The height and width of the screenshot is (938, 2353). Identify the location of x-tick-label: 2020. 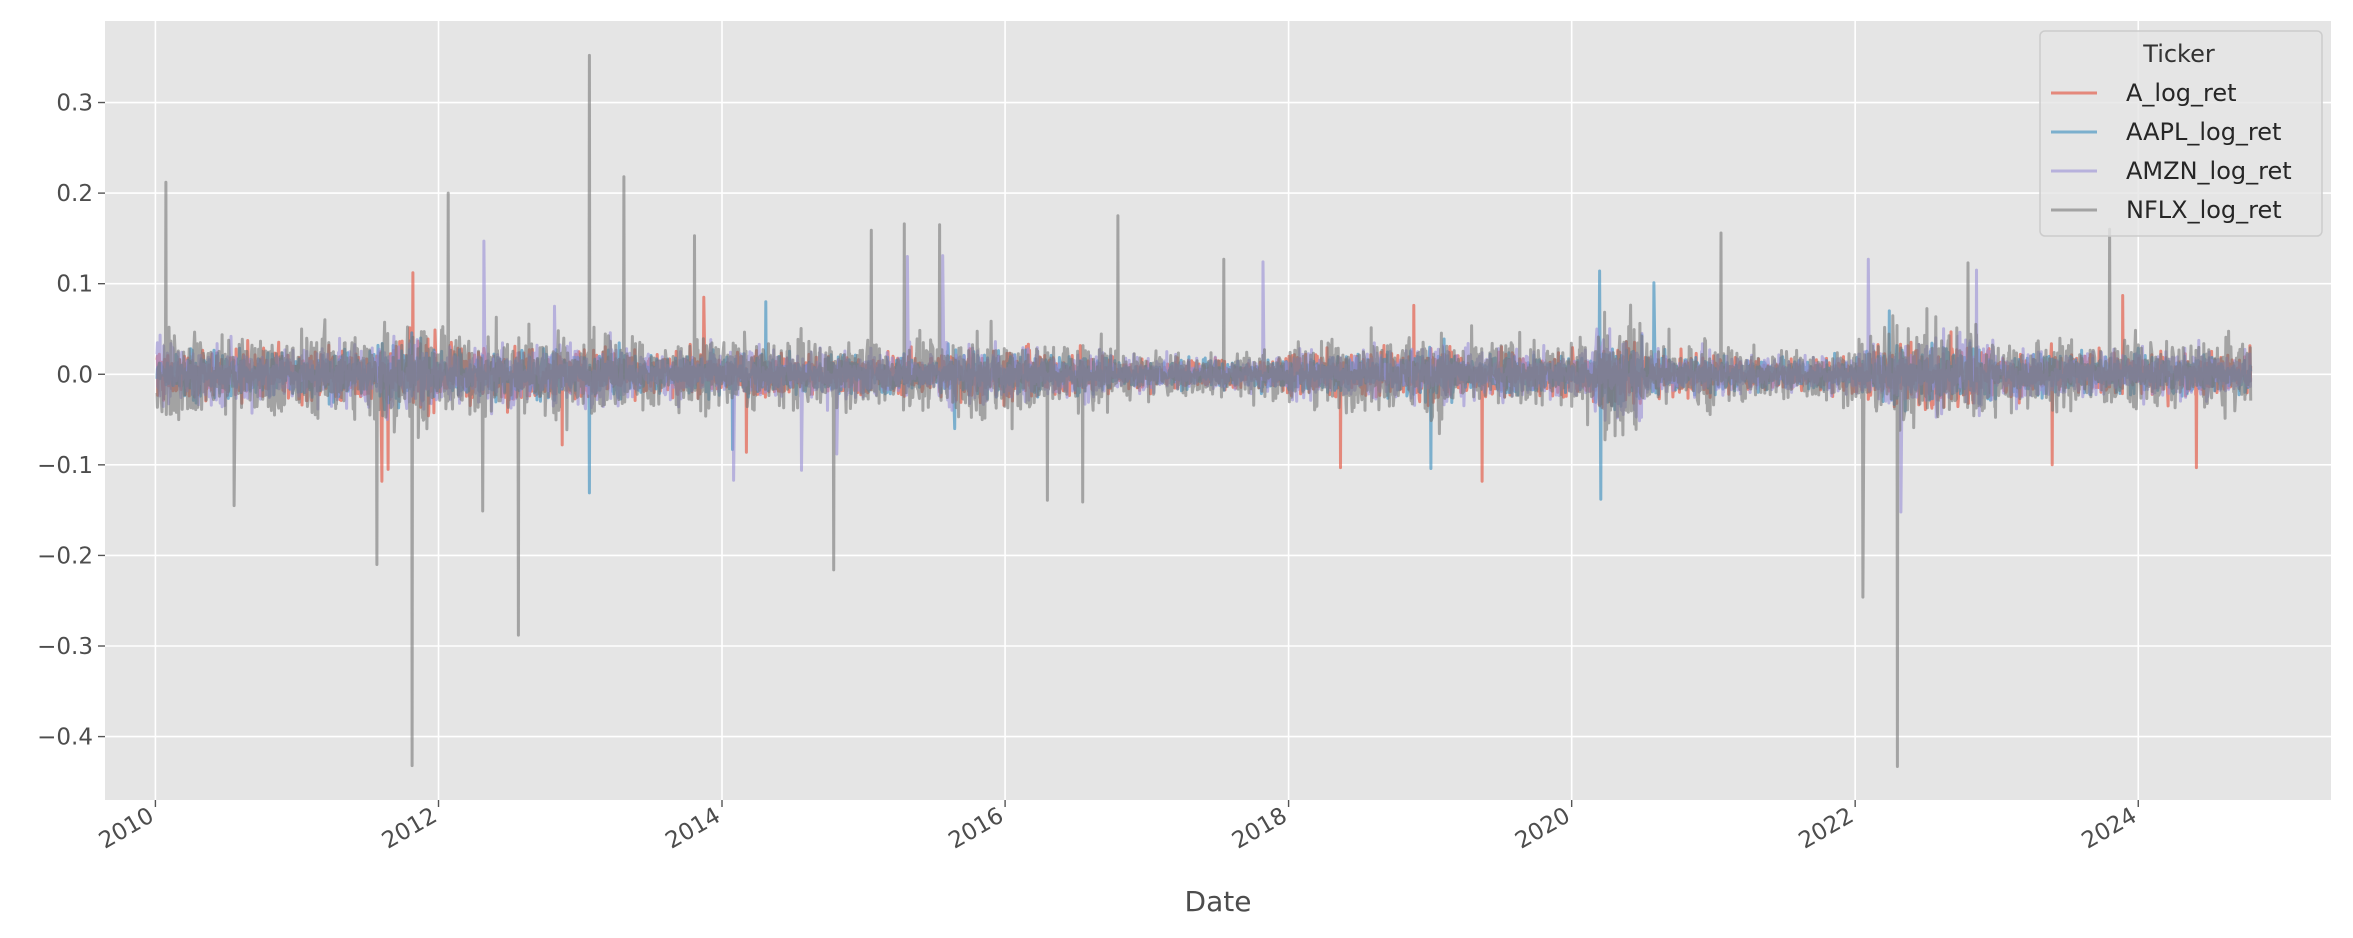
(1543, 829).